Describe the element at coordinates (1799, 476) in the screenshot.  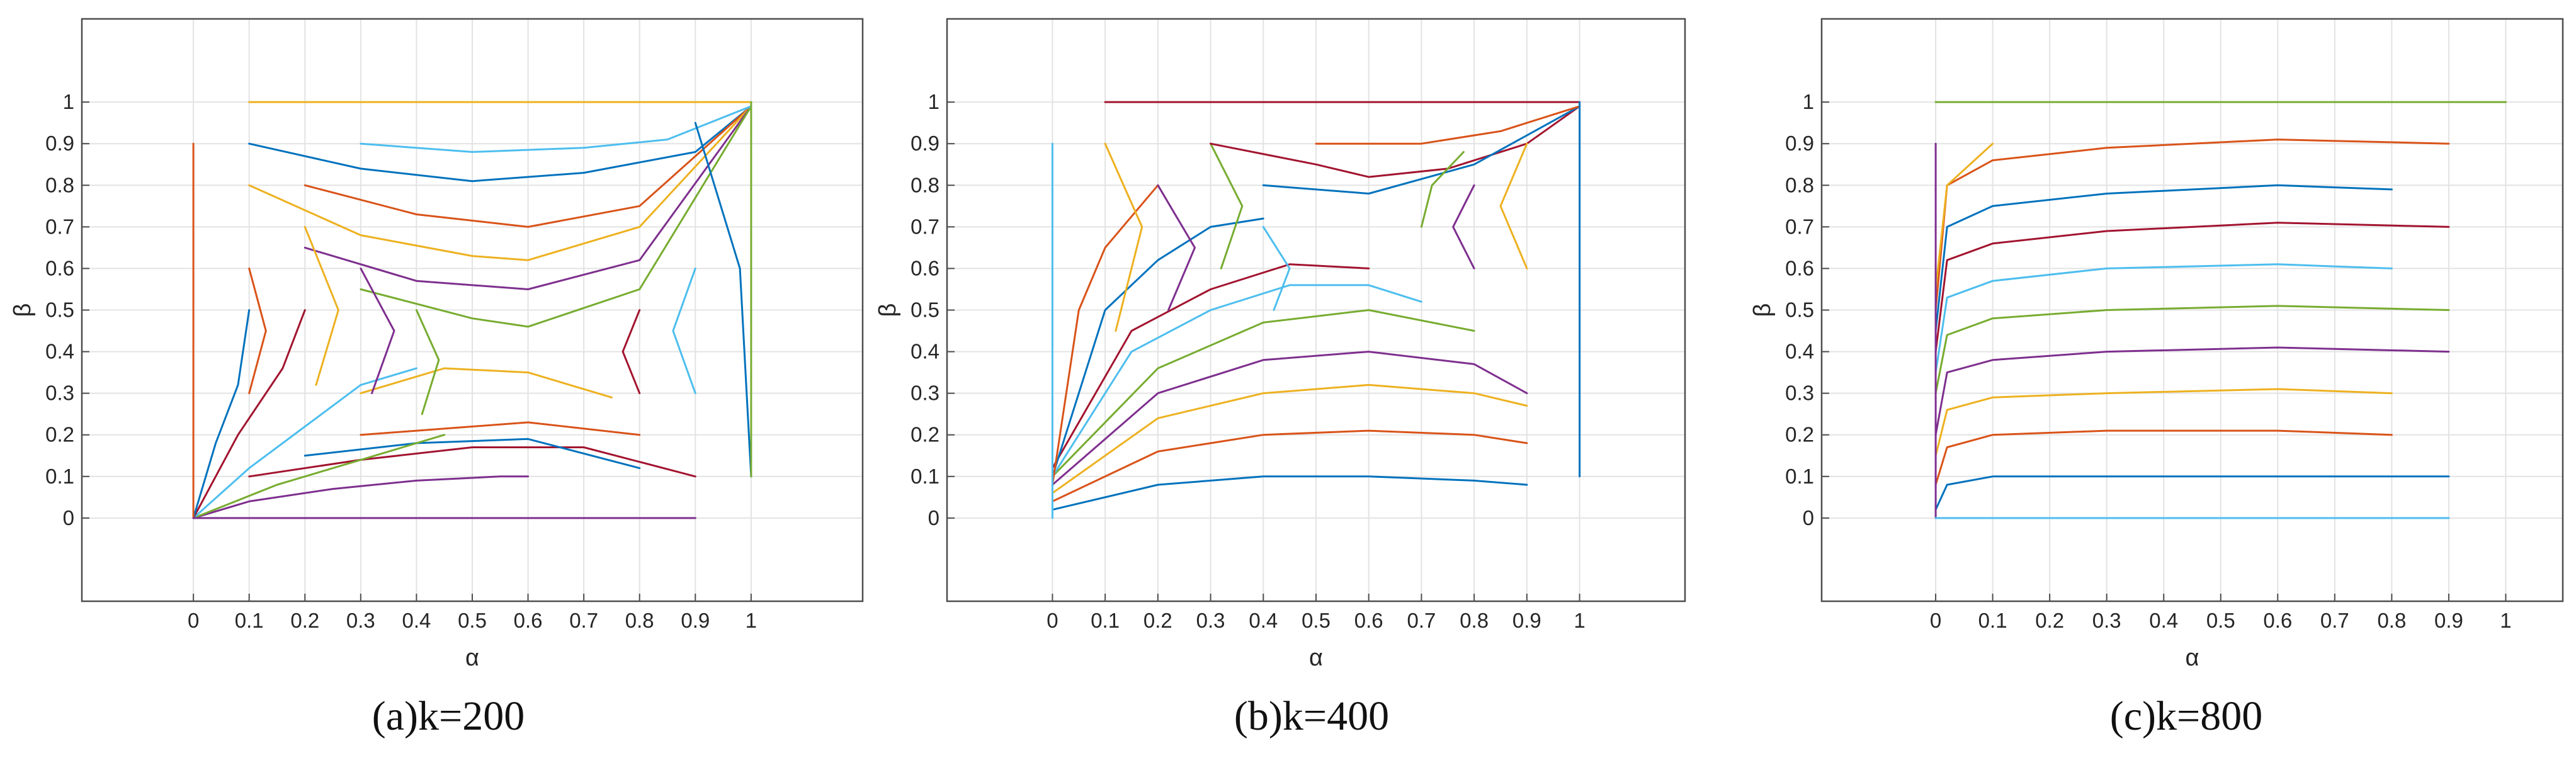
I see `y-tick-label: 0.1` at that location.